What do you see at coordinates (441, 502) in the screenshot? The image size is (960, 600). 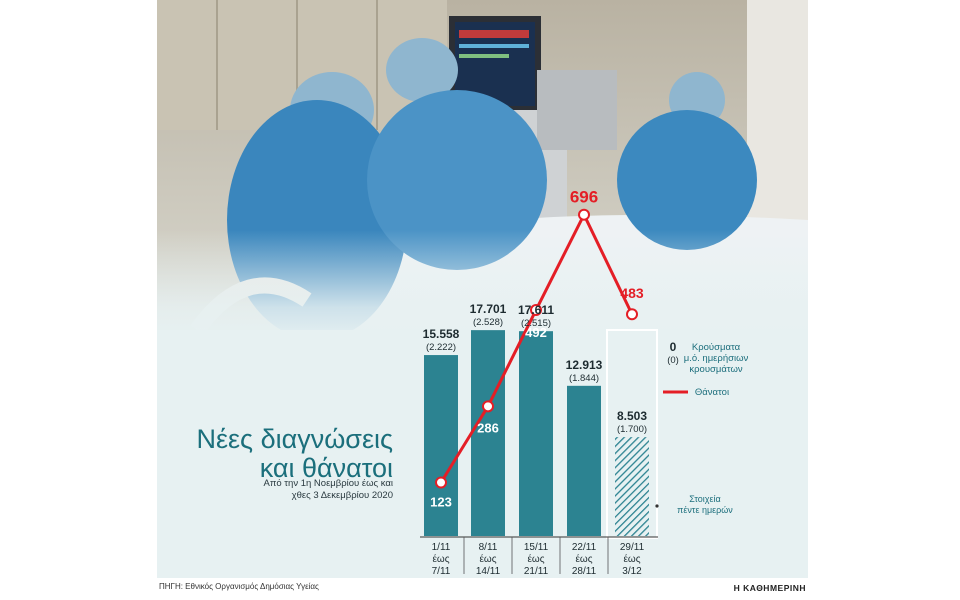 I see `deaths-label-1: 123` at bounding box center [441, 502].